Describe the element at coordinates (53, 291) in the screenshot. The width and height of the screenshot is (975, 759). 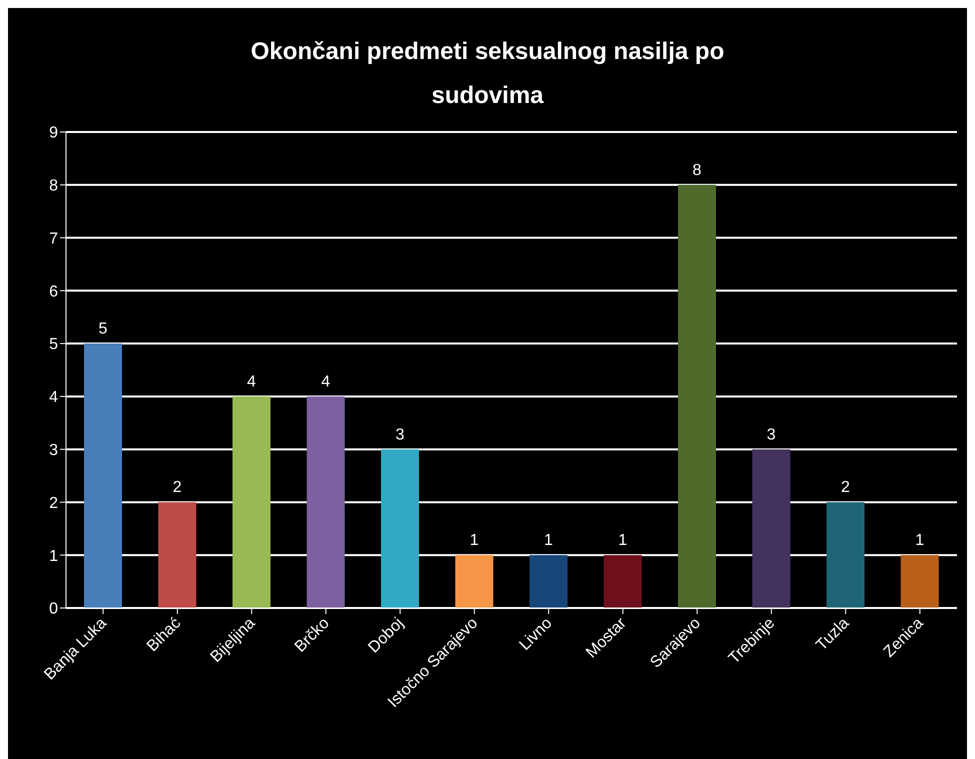
I see `y-tick-label: 6` at that location.